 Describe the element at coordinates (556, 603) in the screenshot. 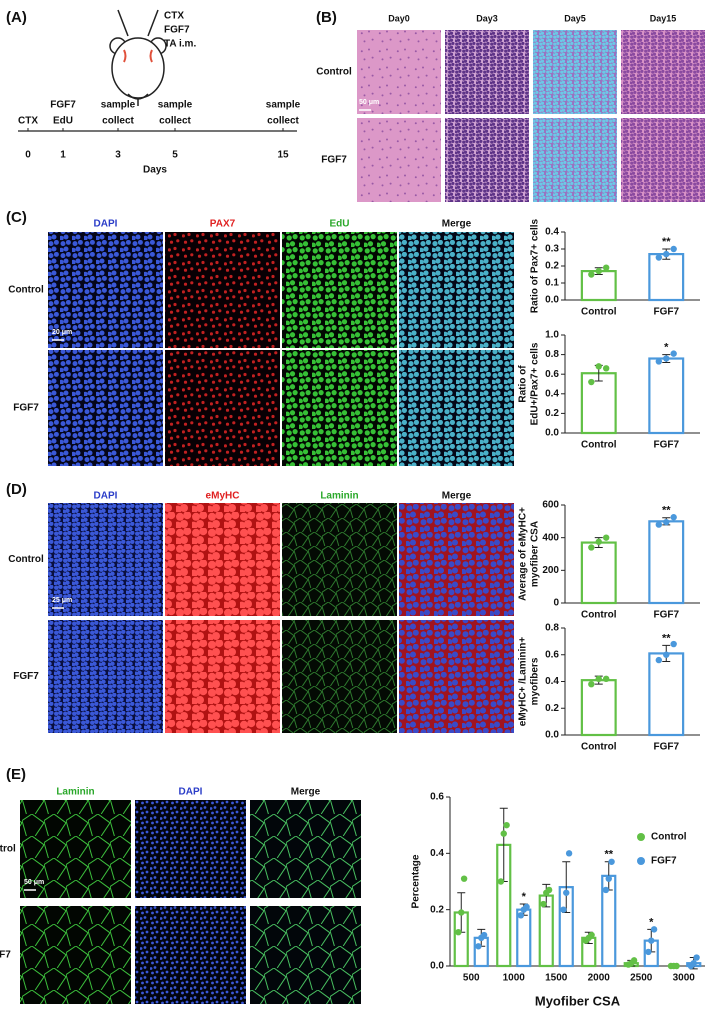

I see `label: 0` at that location.